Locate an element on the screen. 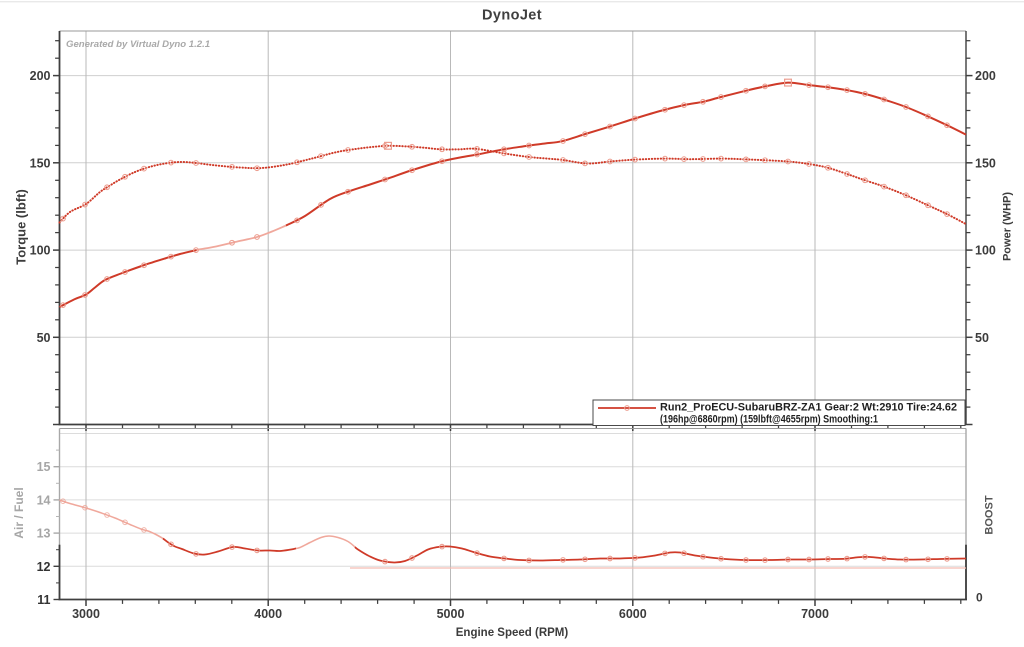 The height and width of the screenshot is (647, 1024). svg-text: 13 is located at coordinates (44, 534).